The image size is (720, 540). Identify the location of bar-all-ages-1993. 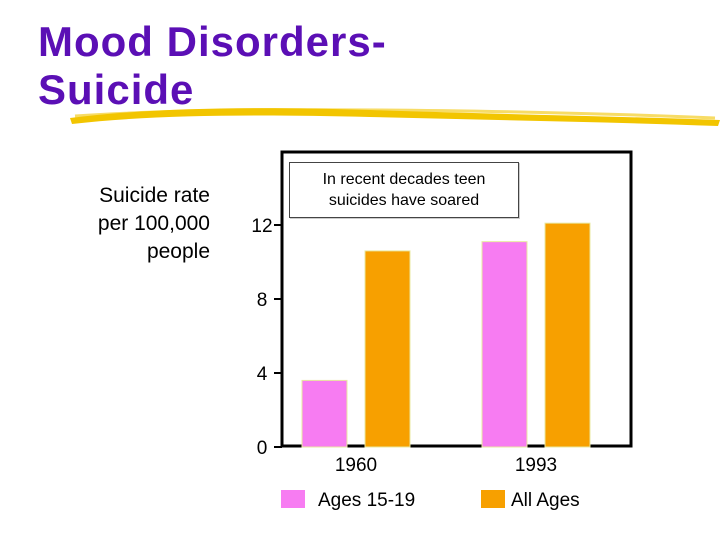
(567, 335).